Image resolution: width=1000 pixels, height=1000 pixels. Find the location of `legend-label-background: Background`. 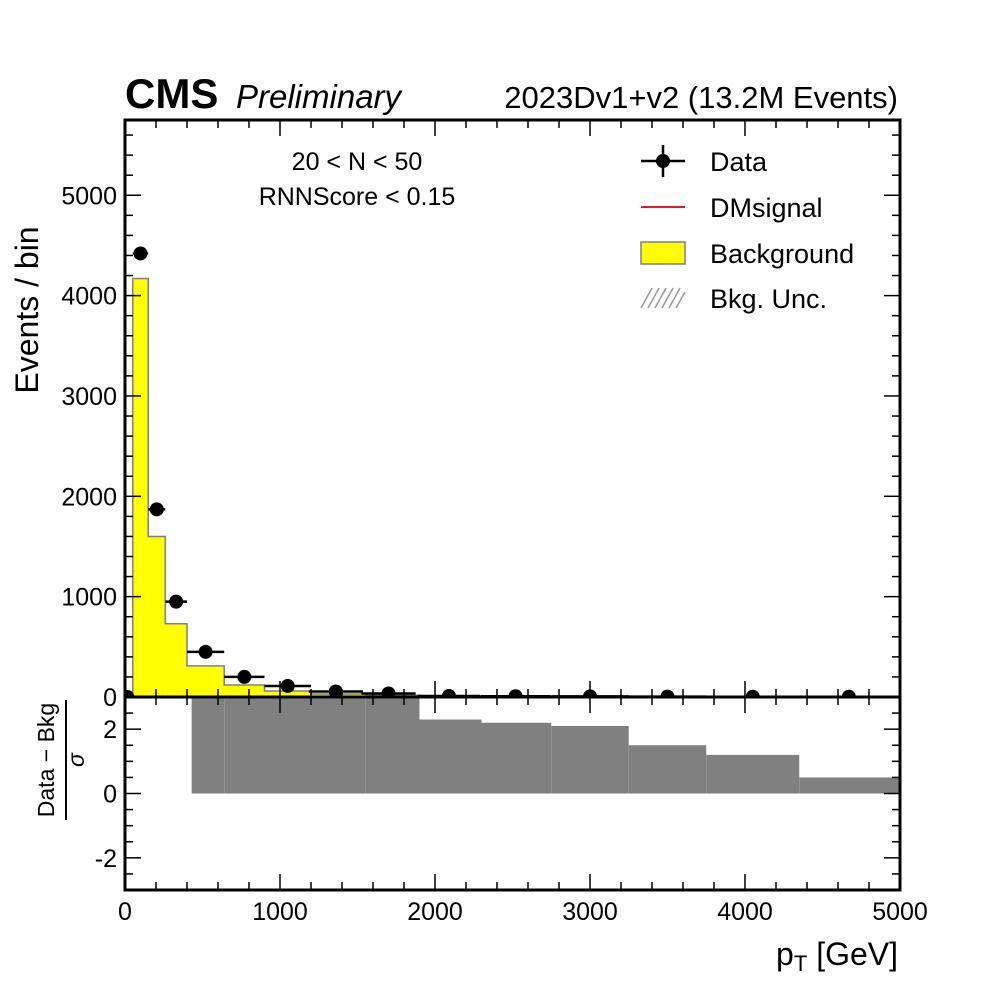

legend-label-background: Background is located at coordinates (782, 254).